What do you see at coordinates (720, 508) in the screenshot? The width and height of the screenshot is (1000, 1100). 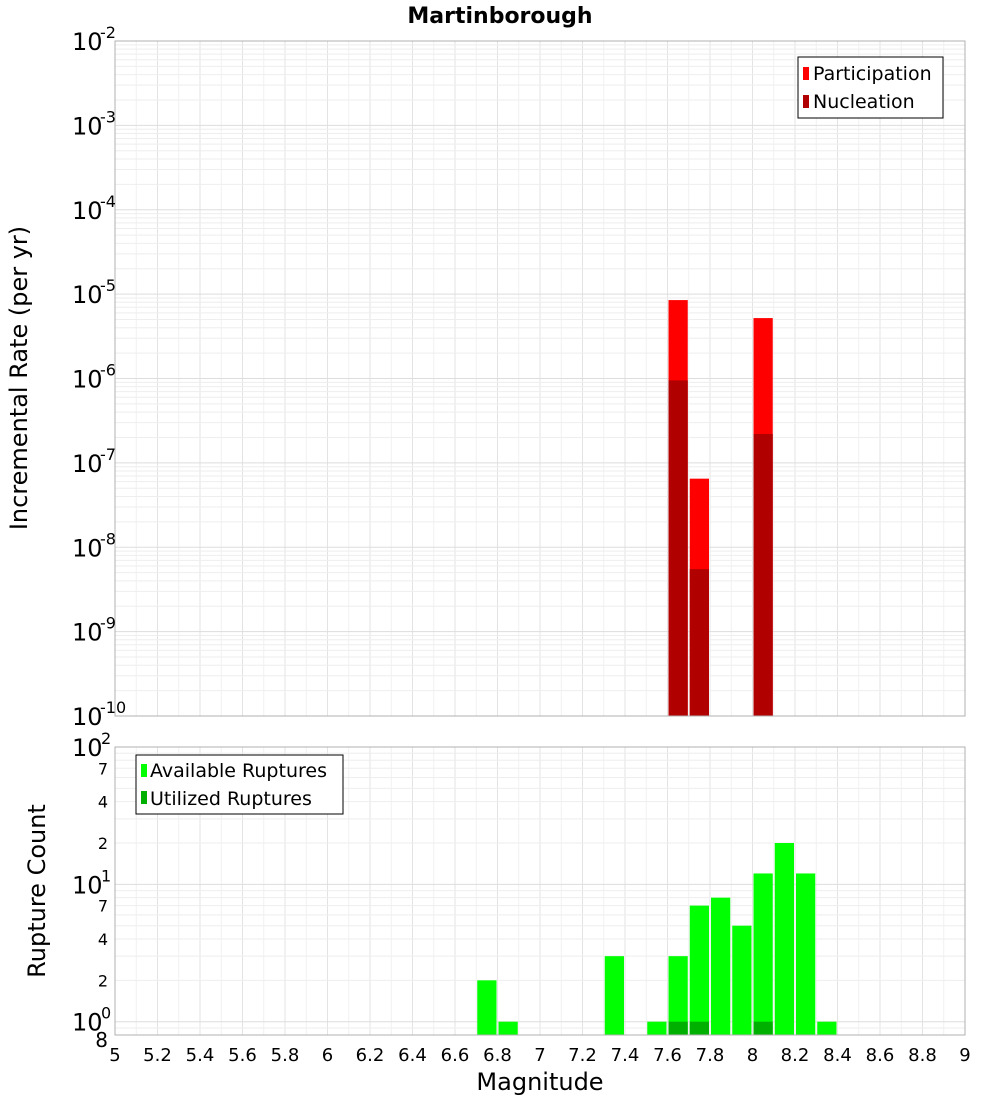 I see `rate-bars` at bounding box center [720, 508].